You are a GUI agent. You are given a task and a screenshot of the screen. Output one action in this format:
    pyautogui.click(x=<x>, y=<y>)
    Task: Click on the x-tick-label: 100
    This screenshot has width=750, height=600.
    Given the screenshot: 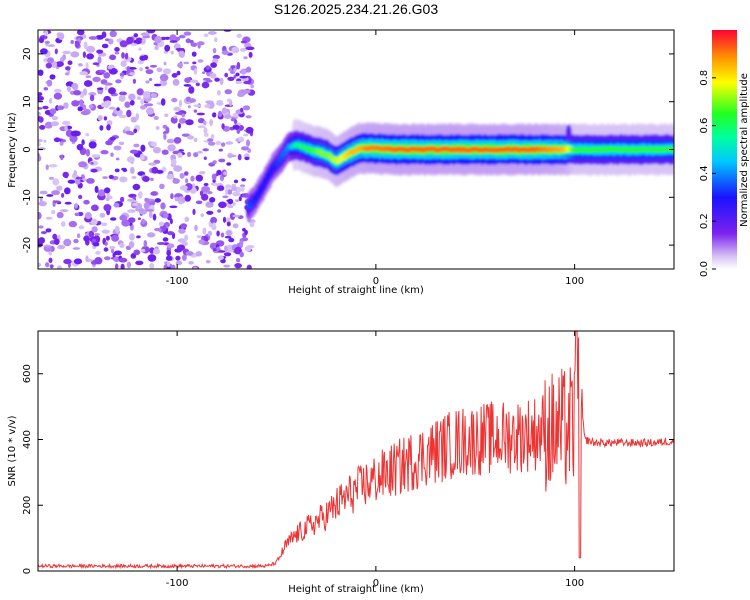 What is the action you would take?
    pyautogui.click(x=574, y=281)
    